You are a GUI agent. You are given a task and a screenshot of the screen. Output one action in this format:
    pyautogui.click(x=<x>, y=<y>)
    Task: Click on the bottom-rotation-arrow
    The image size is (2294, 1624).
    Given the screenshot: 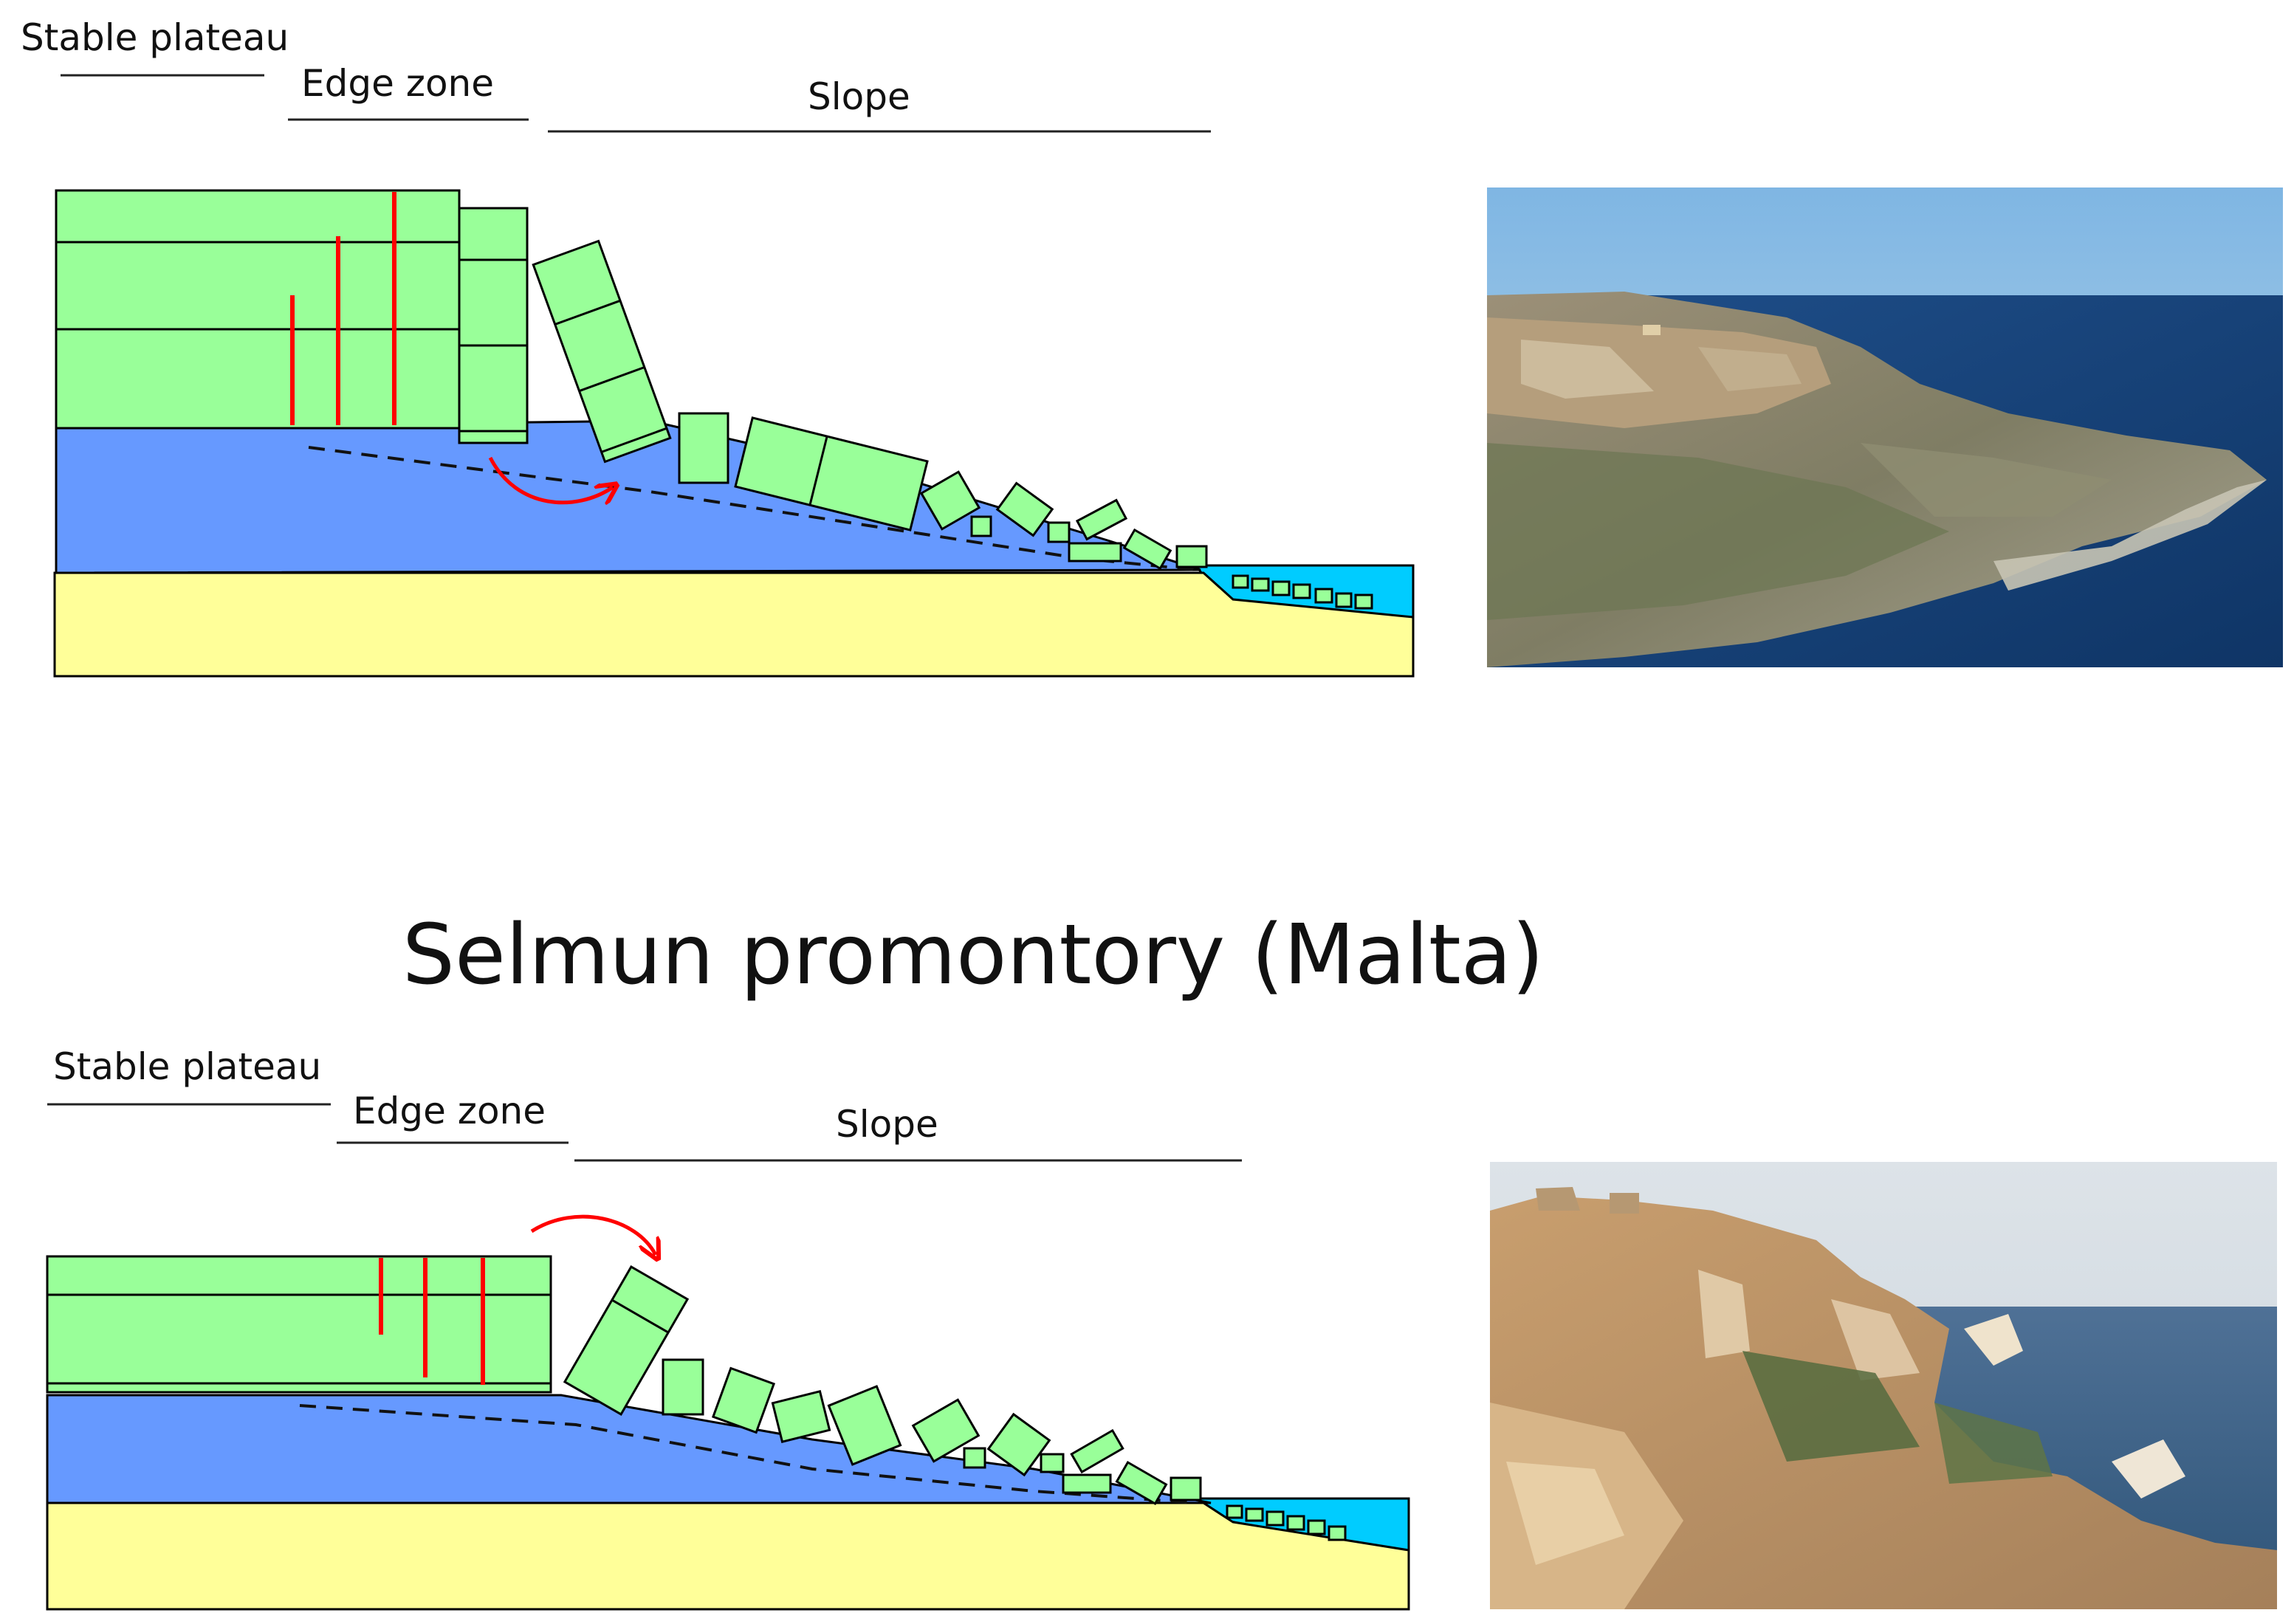 What is the action you would take?
    pyautogui.click(x=593, y=1234)
    